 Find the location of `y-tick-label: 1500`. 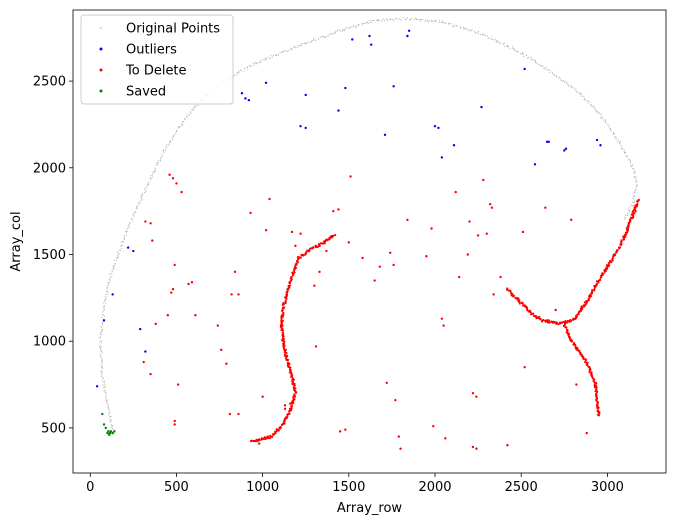

y-tick-label: 1500 is located at coordinates (49, 255).